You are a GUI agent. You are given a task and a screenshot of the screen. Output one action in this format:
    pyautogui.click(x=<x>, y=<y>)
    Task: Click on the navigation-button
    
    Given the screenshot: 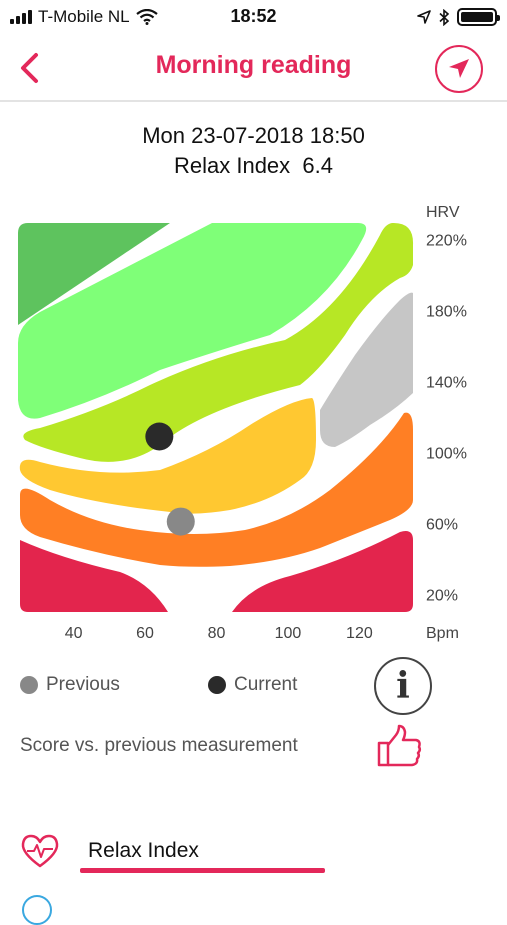 What is the action you would take?
    pyautogui.click(x=459, y=69)
    